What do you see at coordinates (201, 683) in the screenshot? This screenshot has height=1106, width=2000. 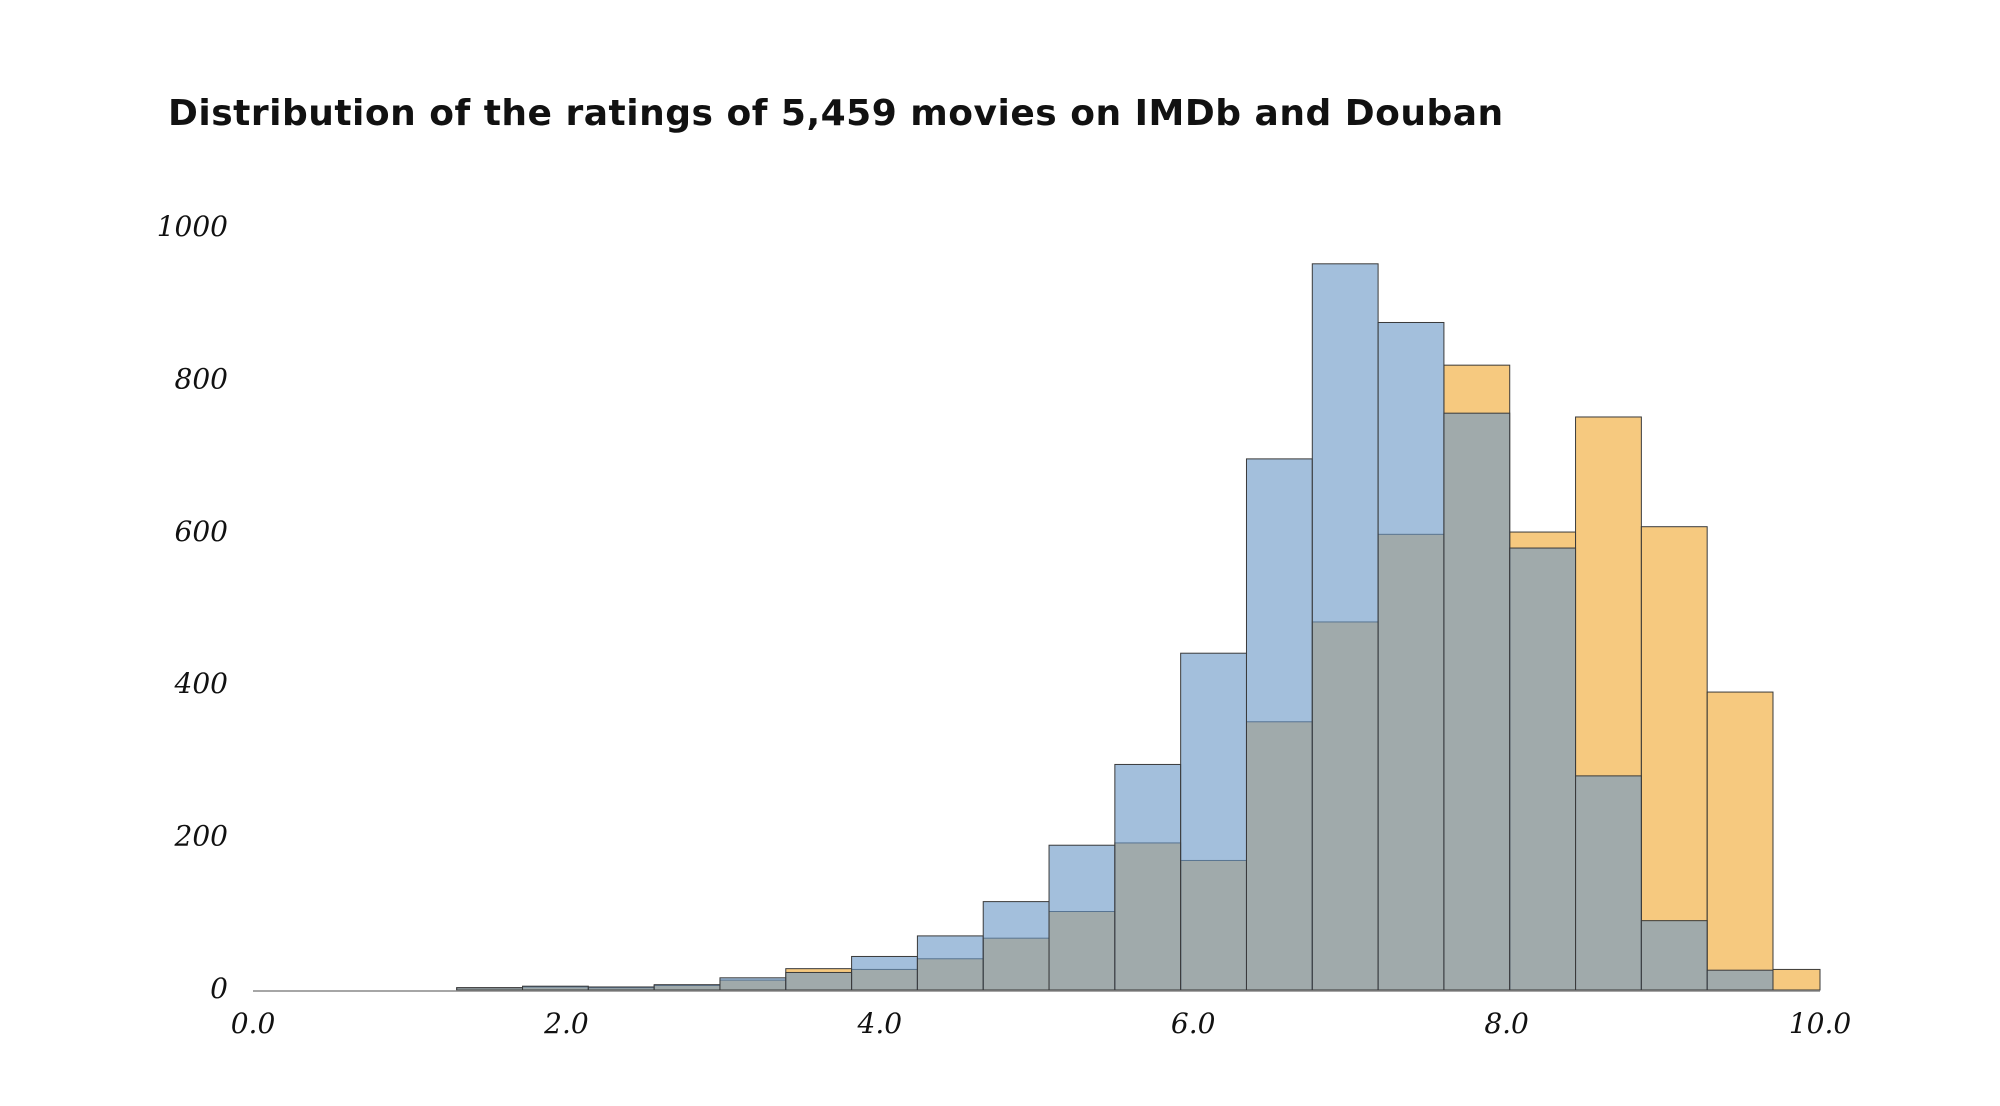 I see `y-tick-label: 400` at bounding box center [201, 683].